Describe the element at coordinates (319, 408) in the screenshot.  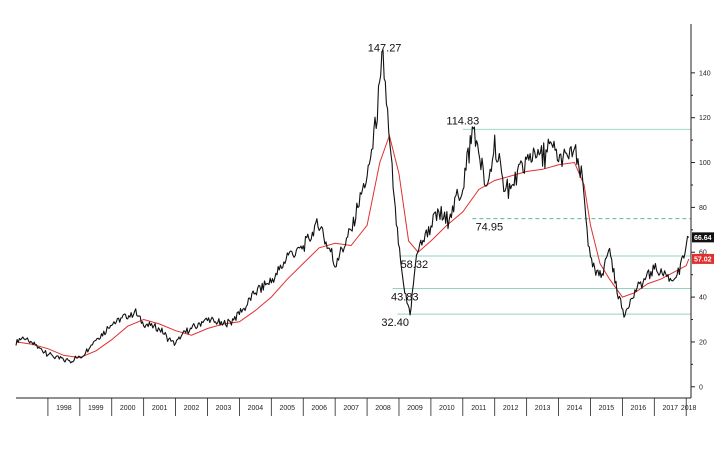
I see `x-tick-label: 2006` at that location.